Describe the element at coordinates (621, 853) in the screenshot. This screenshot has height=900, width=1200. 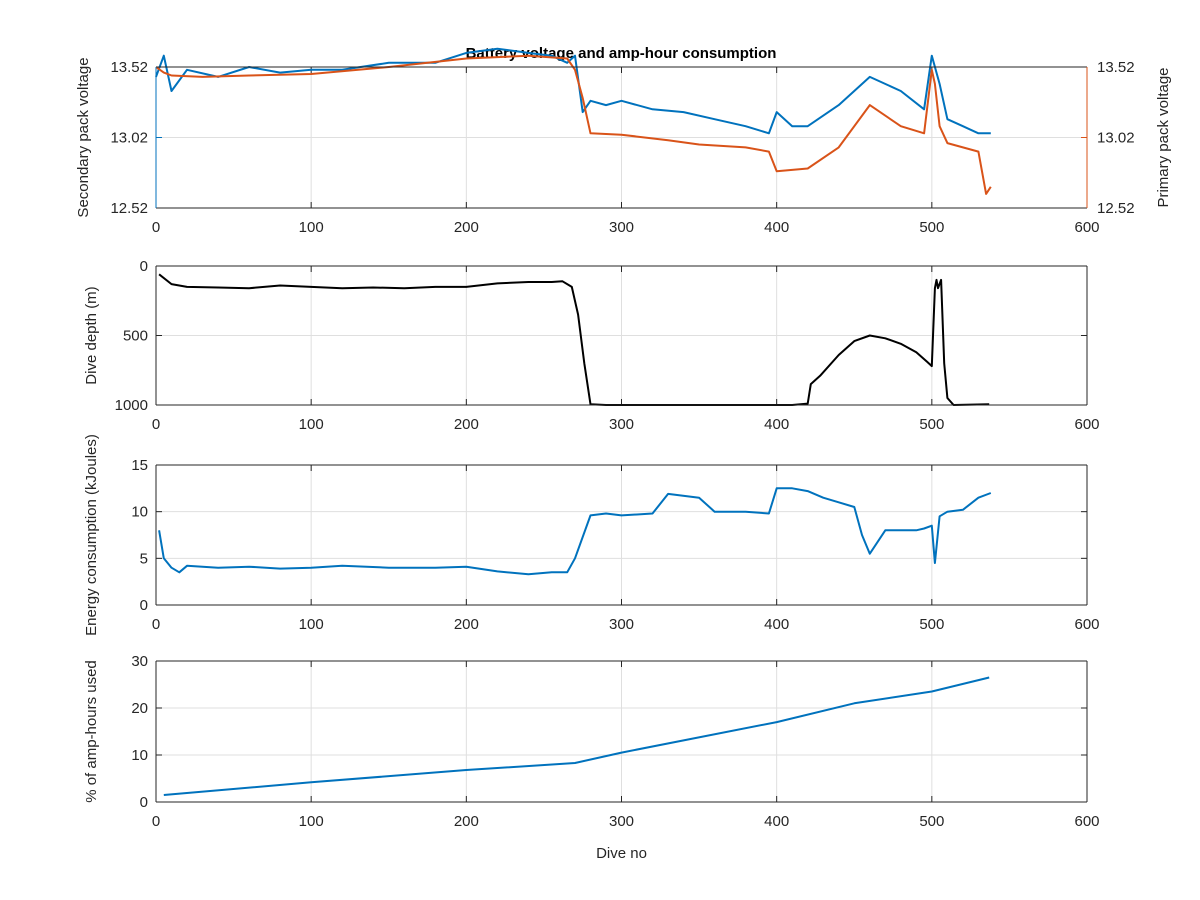
I see `x-axis-label: Dive no` at that location.